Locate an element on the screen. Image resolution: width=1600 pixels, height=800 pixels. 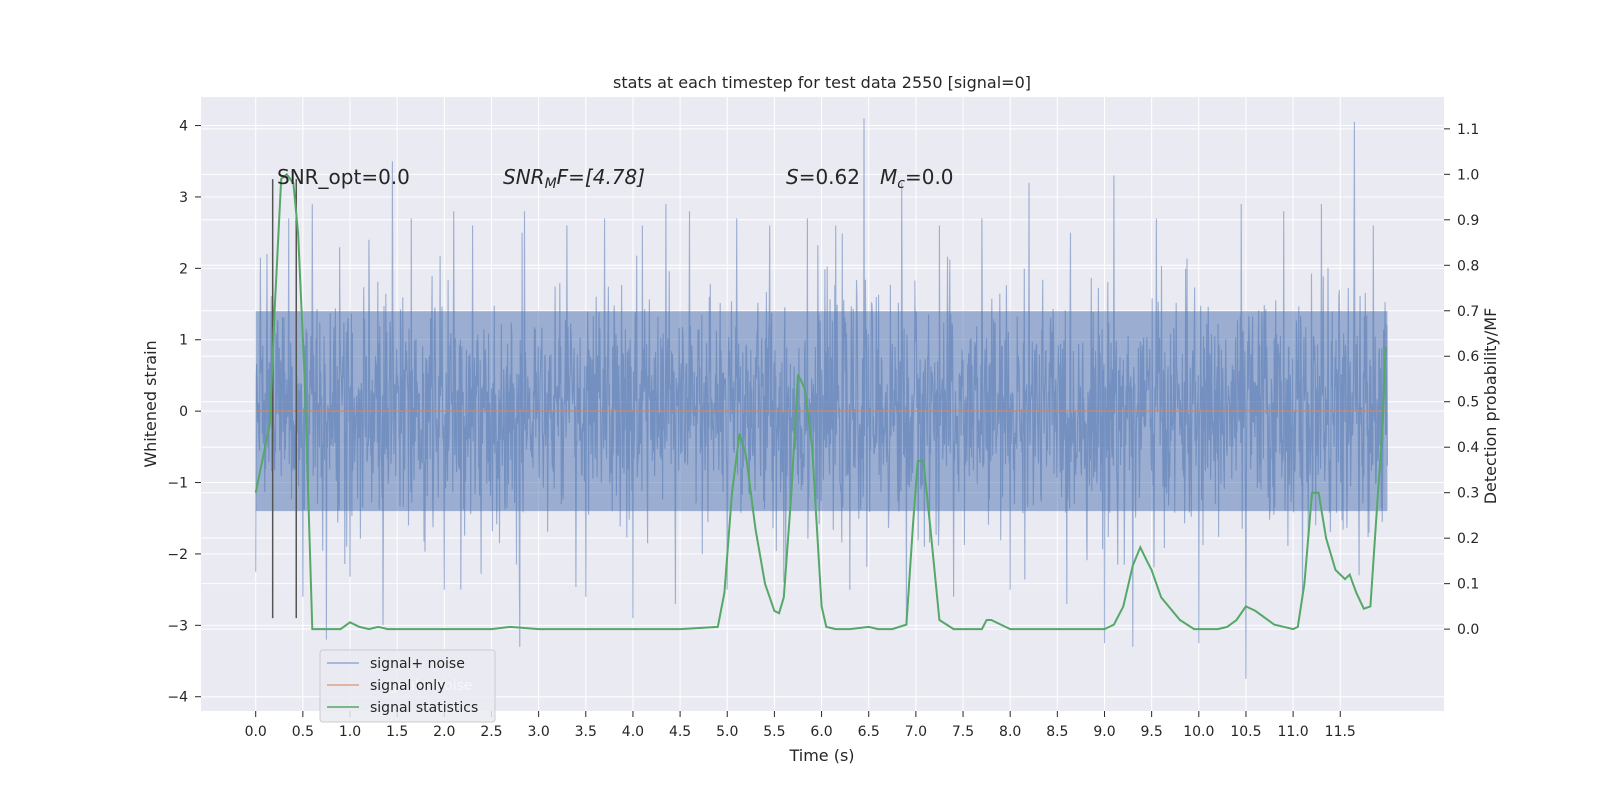
legend-box is located at coordinates (407, 686).